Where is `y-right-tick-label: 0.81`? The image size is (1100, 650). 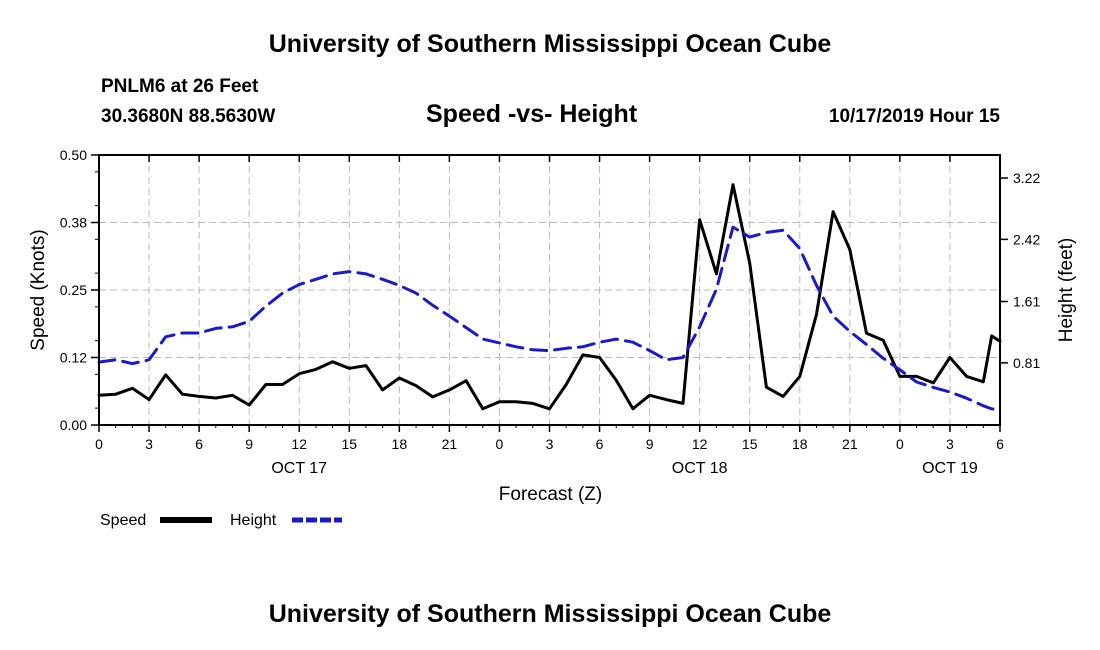
y-right-tick-label: 0.81 is located at coordinates (1026, 363).